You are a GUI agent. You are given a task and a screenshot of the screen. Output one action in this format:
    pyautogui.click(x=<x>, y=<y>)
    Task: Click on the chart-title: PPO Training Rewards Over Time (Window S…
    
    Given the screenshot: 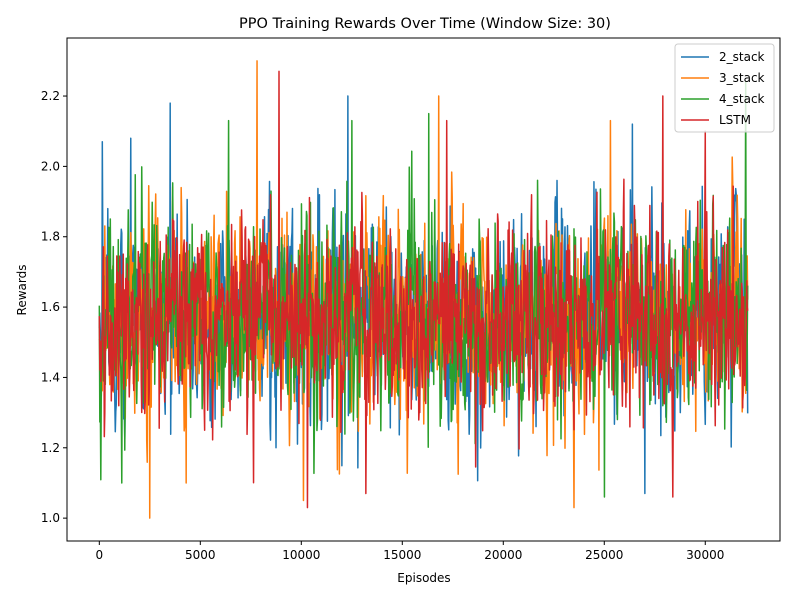 What is the action you would take?
    pyautogui.click(x=425, y=24)
    